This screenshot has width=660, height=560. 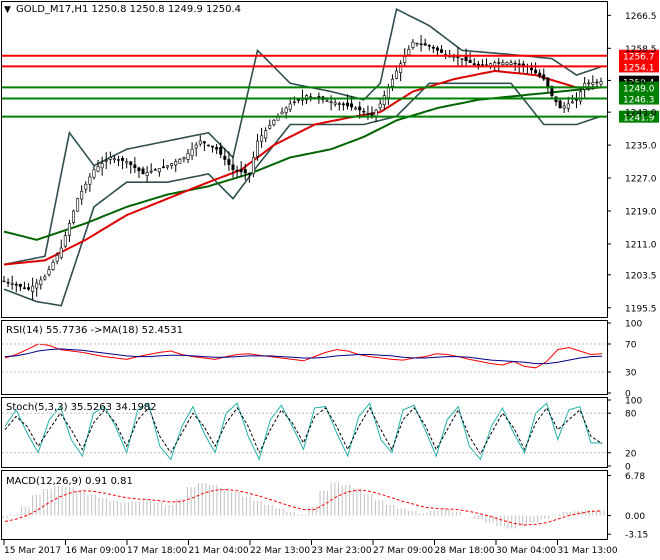 I want to click on level-tag-1249.0, so click(x=639, y=87).